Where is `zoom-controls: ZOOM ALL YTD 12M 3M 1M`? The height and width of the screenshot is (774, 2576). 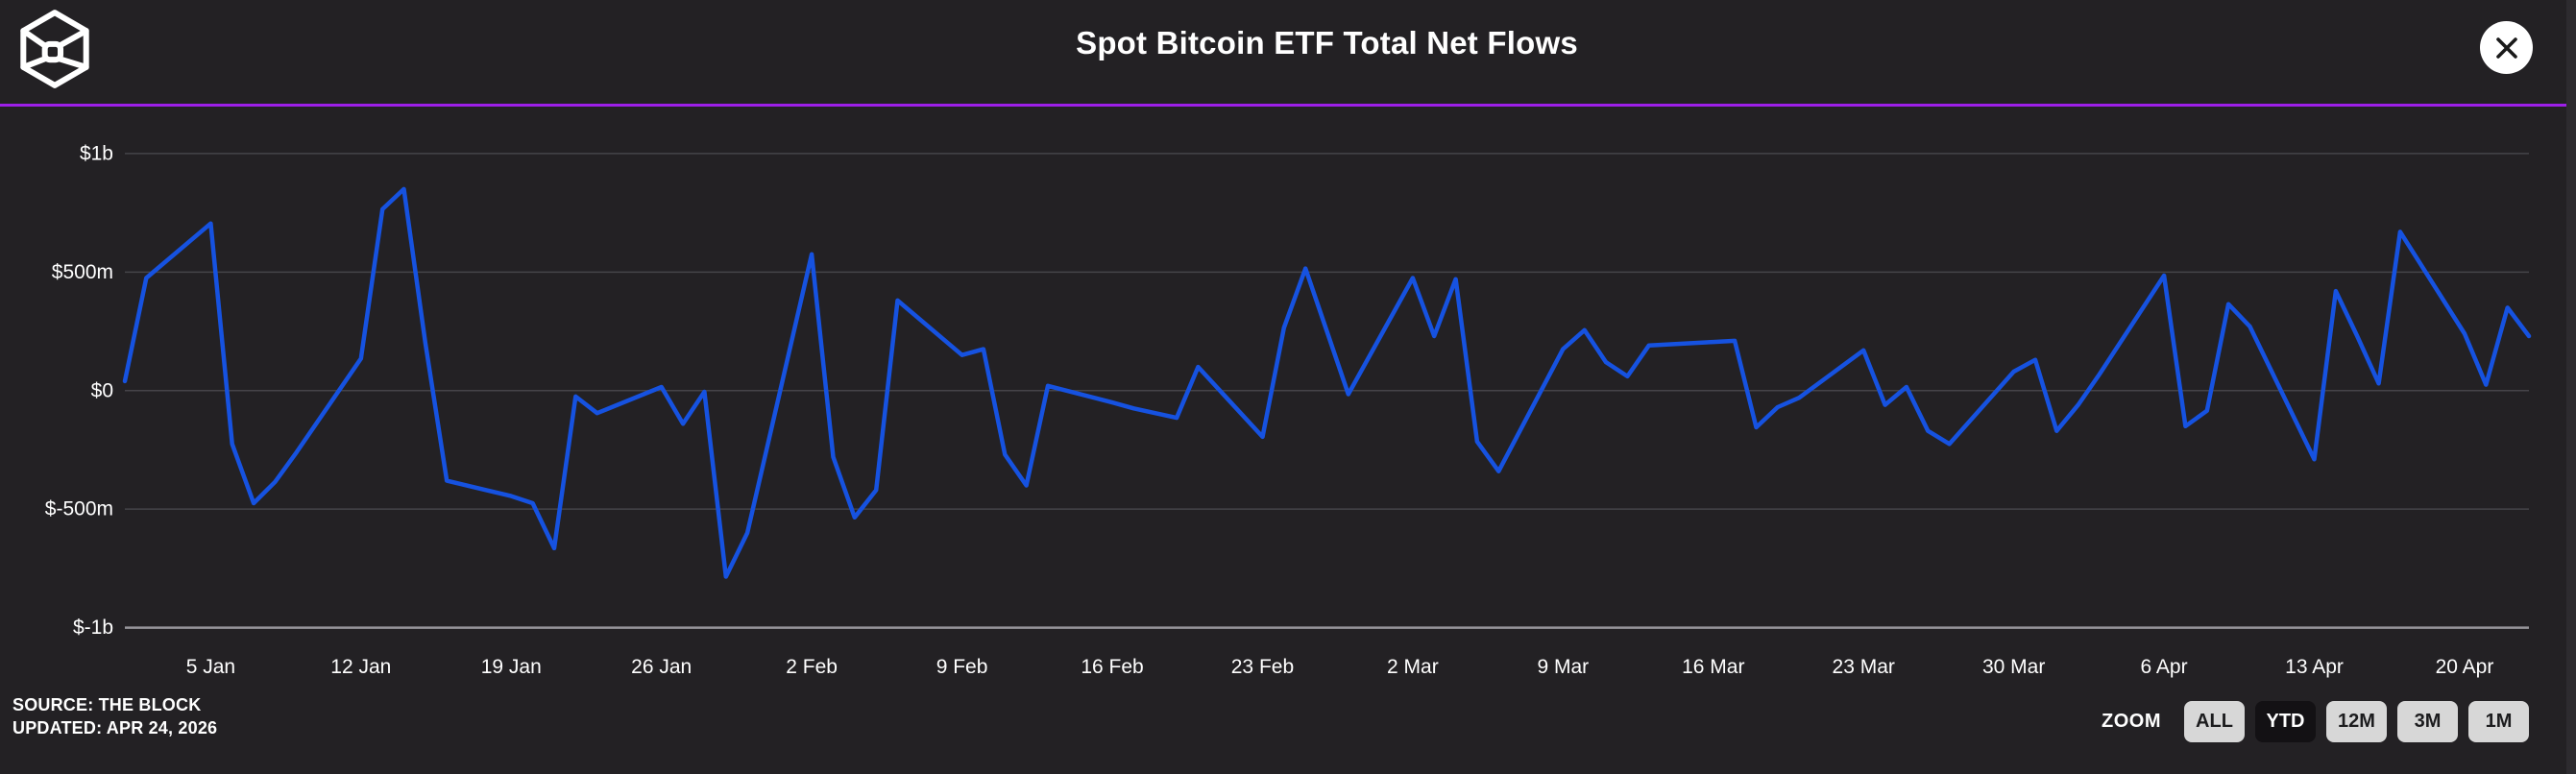
zoom-controls: ZOOM ALL YTD 12M 3M 1M is located at coordinates (2315, 721).